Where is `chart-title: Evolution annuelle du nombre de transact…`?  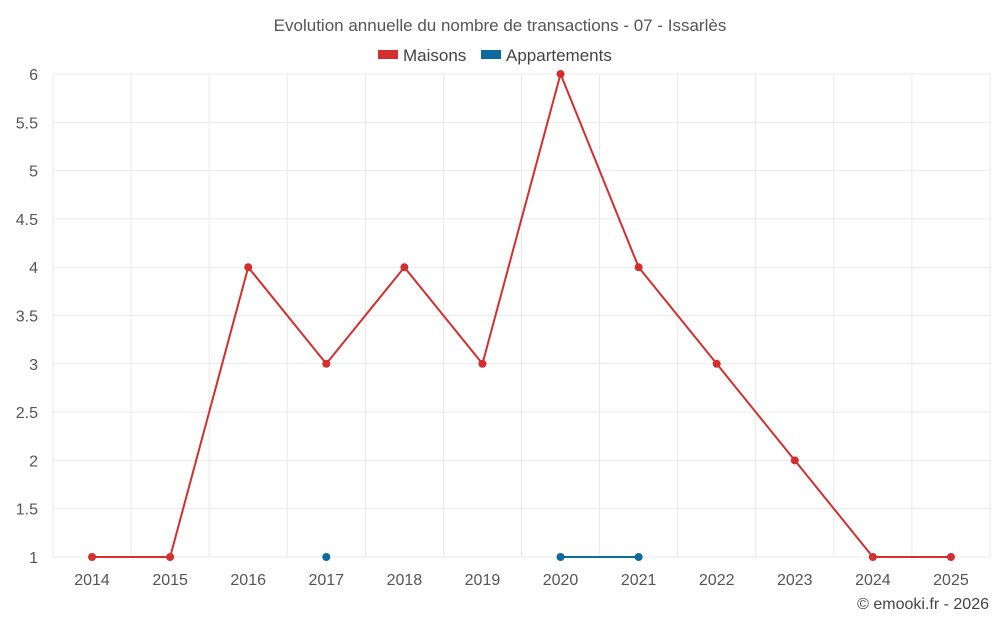 chart-title: Evolution annuelle du nombre de transact… is located at coordinates (500, 25).